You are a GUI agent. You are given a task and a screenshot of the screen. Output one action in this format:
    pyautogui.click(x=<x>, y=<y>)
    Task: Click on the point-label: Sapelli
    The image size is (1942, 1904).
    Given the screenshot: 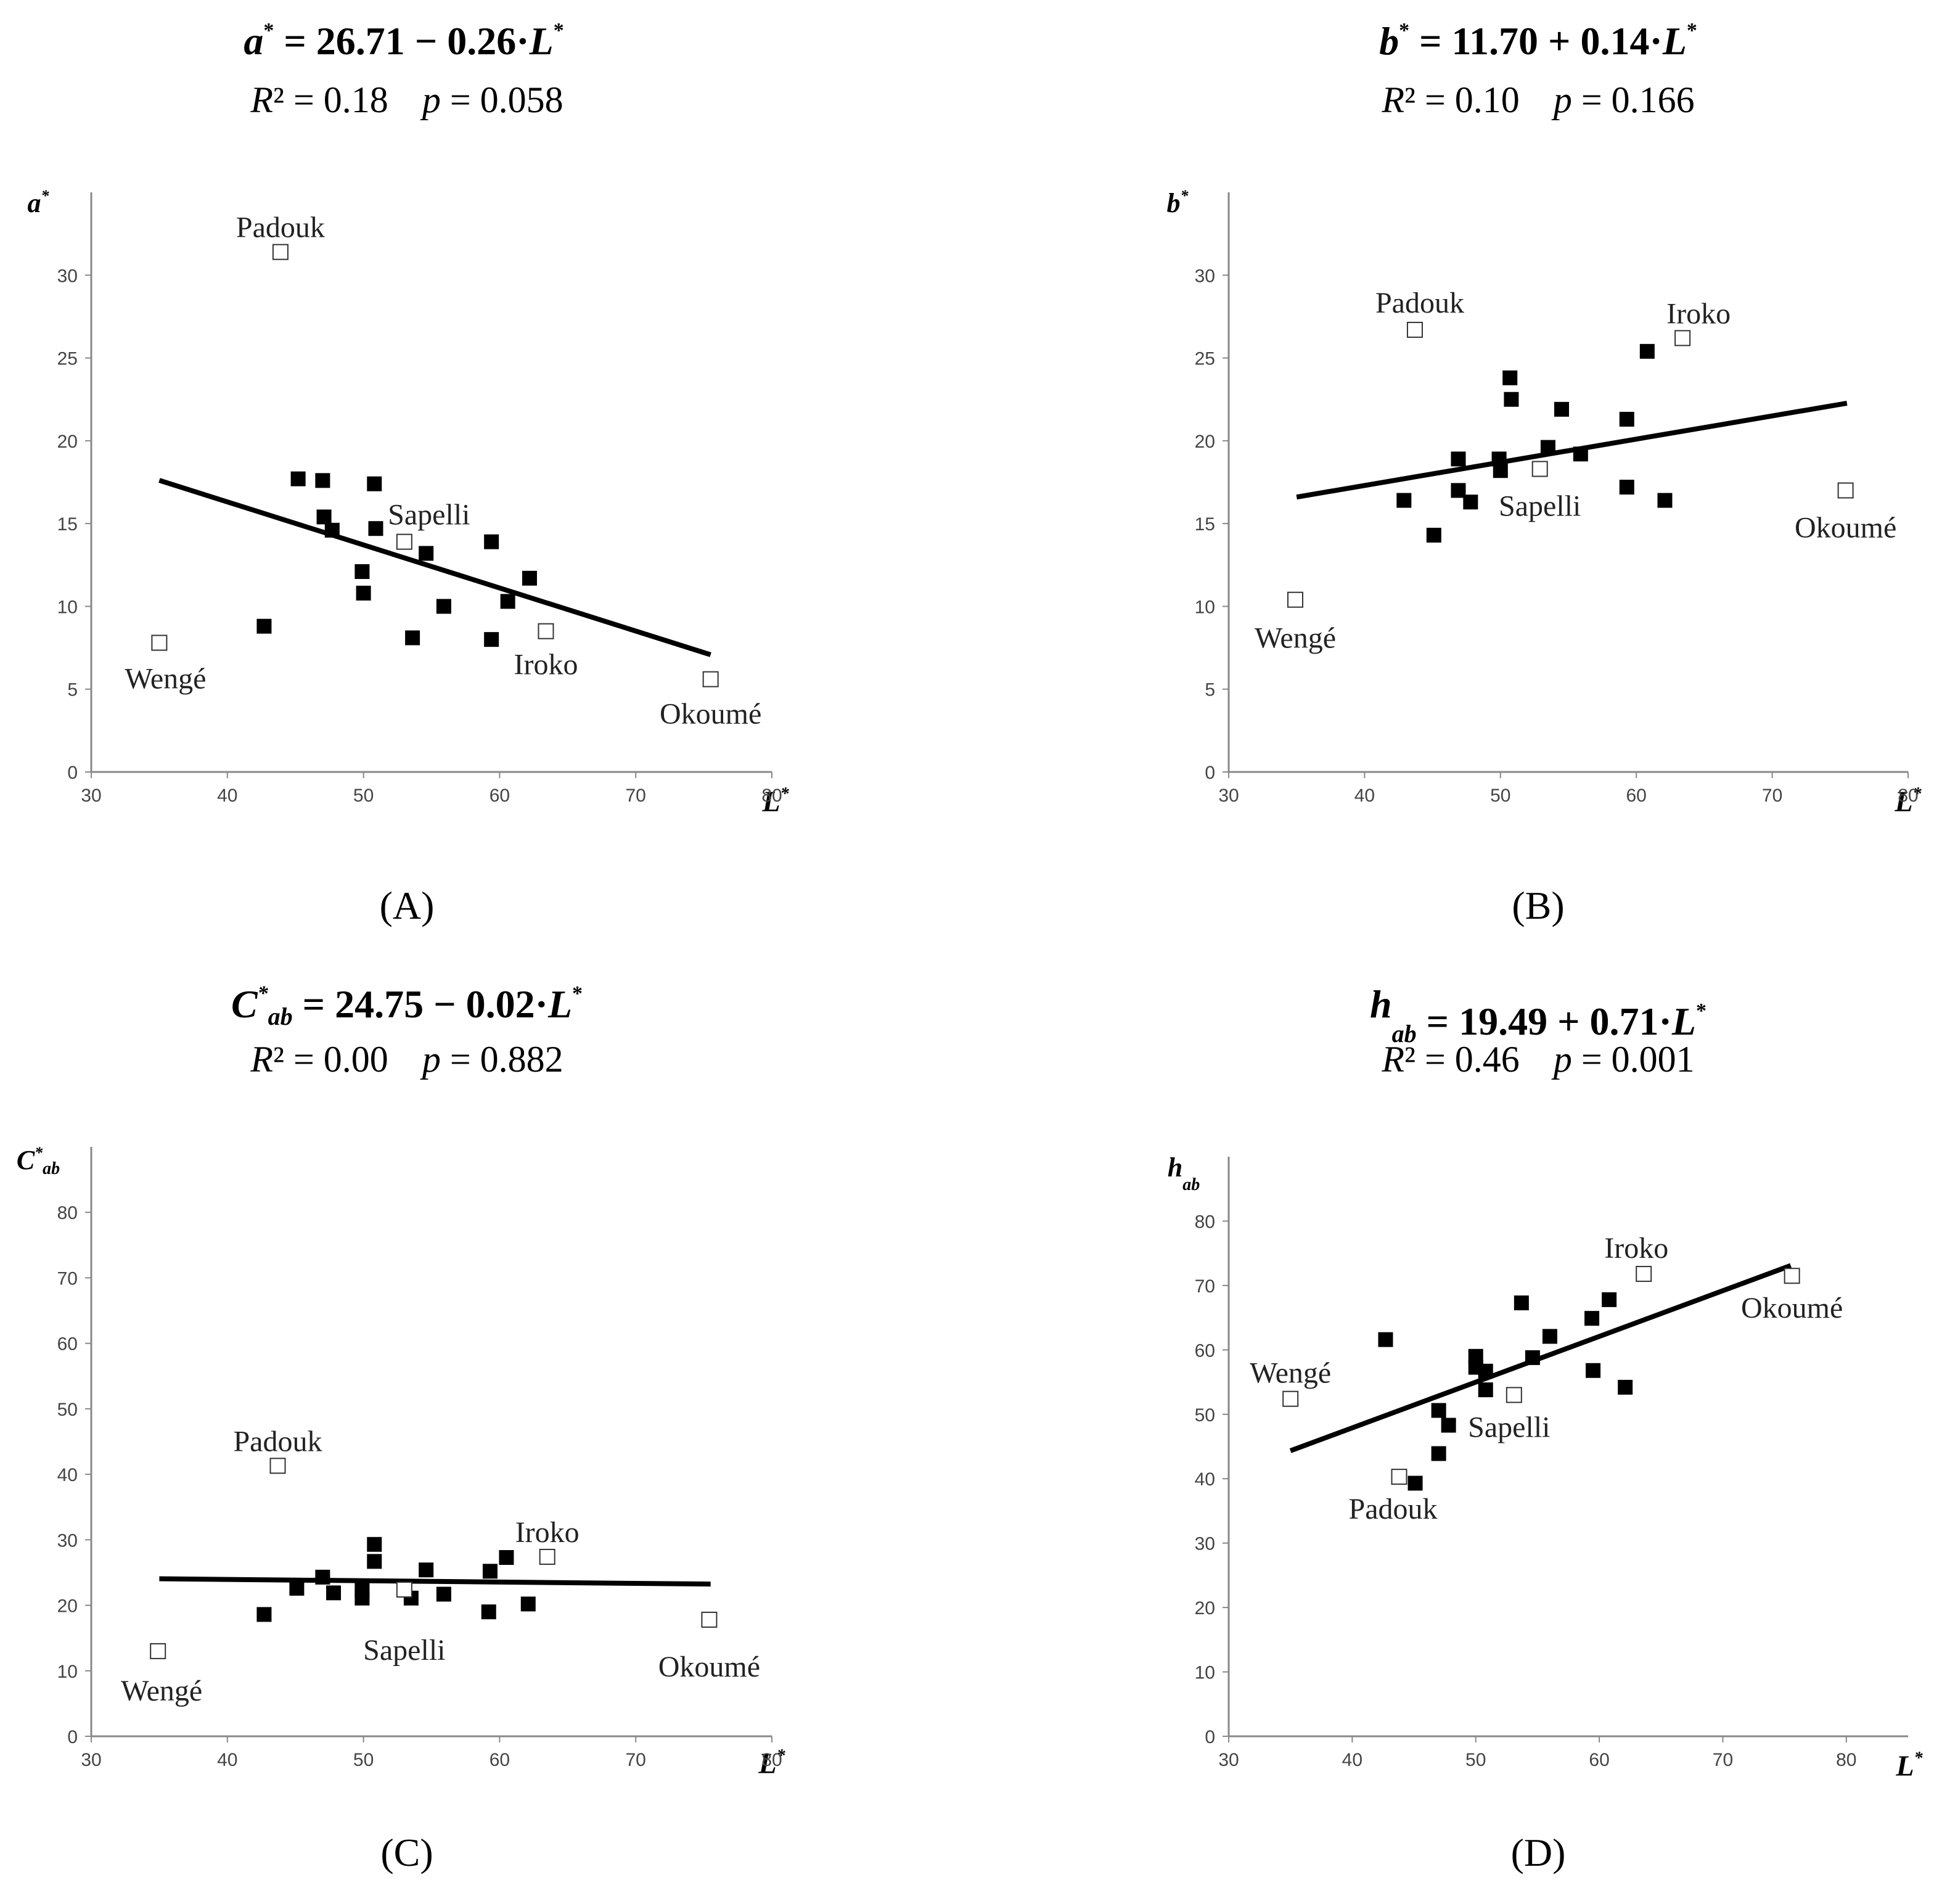 What is the action you would take?
    pyautogui.click(x=404, y=1650)
    